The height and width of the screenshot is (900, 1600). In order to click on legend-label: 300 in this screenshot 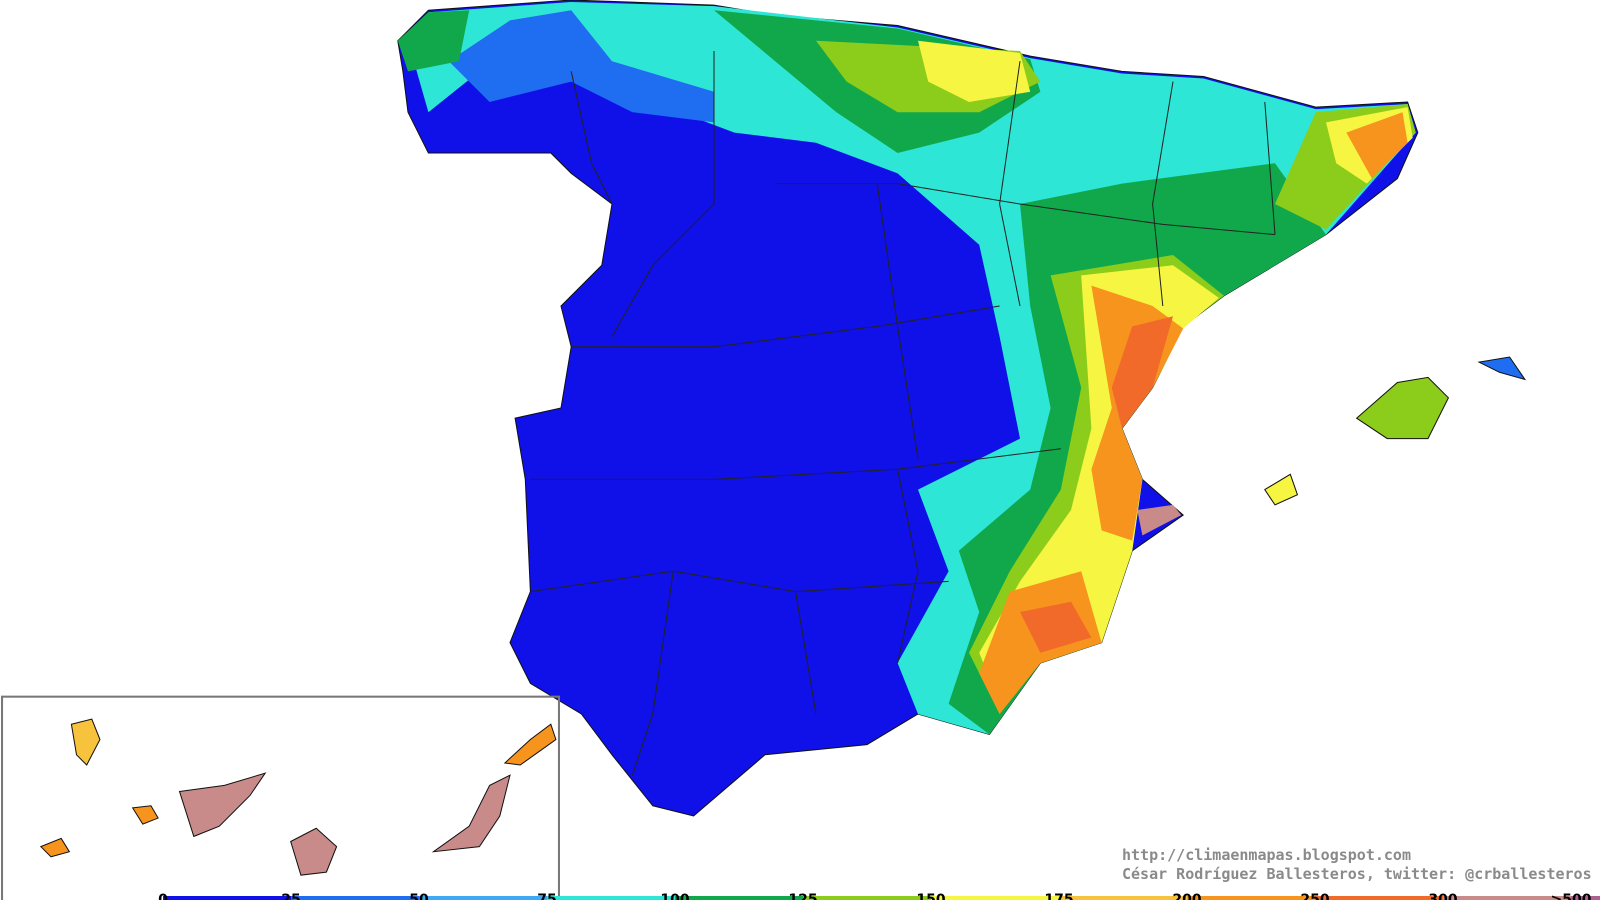, I will do `click(1442, 896)`.